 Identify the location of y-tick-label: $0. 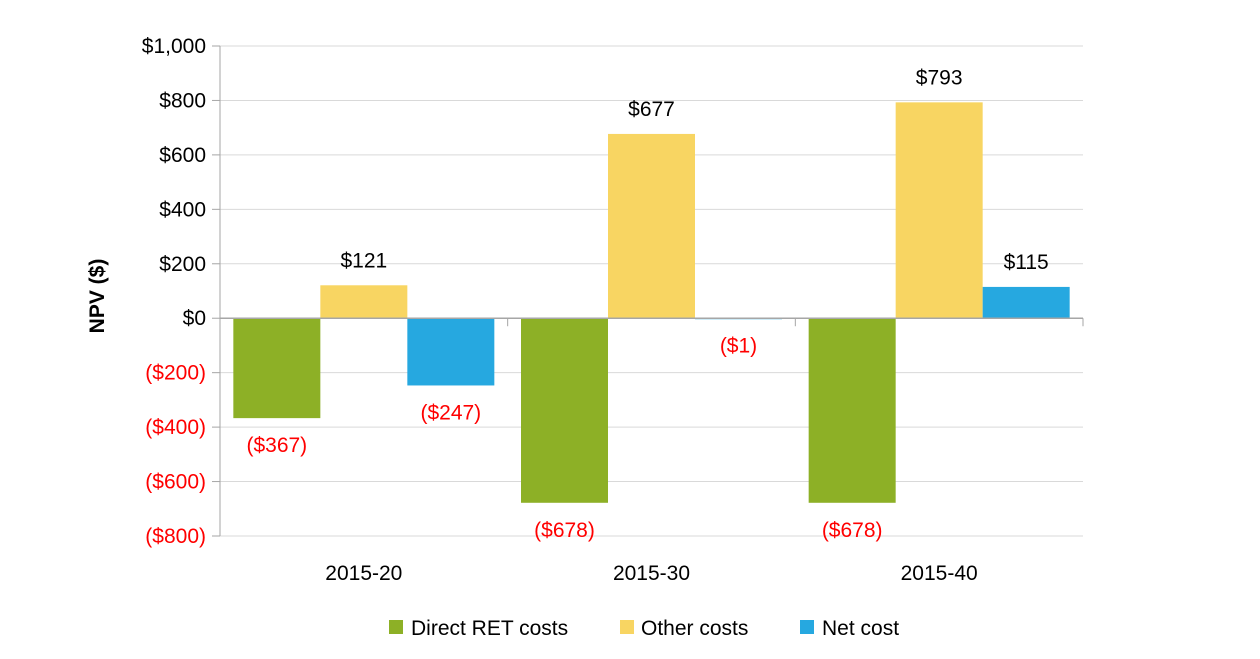
(194, 318).